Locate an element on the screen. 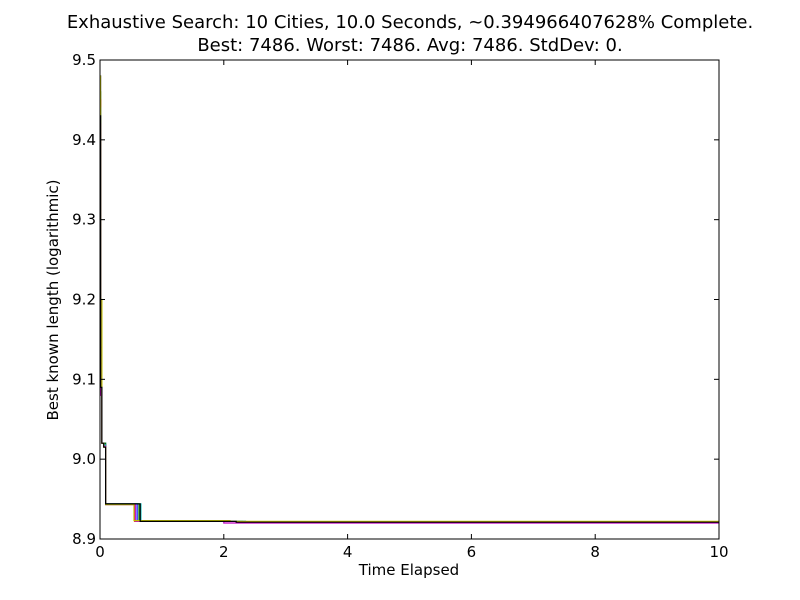 Image resolution: width=800 pixels, height=600 pixels. y-tick-label: 8.9 is located at coordinates (84, 539).